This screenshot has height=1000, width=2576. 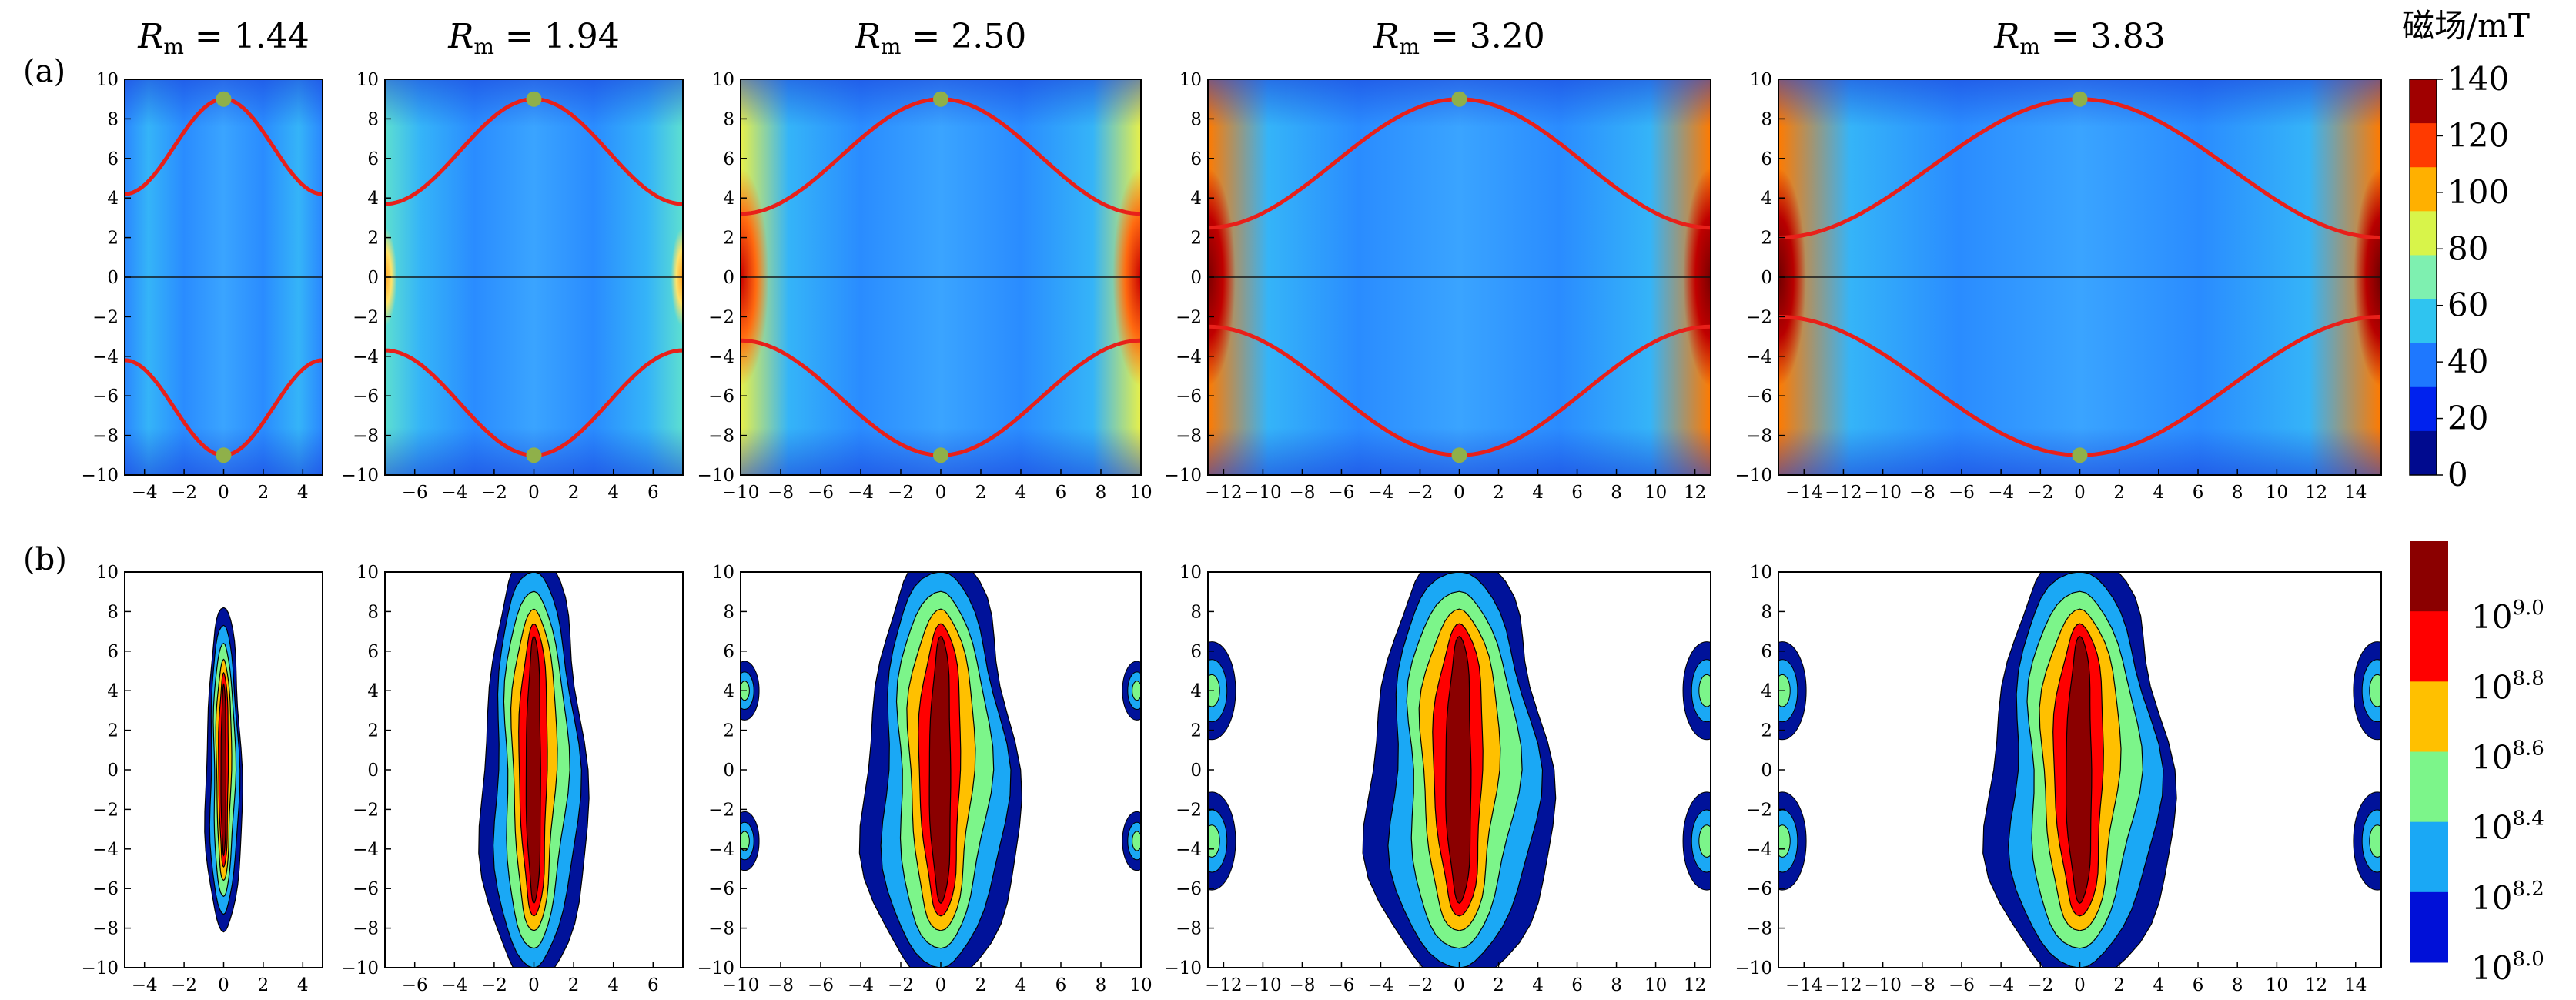 What do you see at coordinates (723, 573) in the screenshot?
I see `panel-b-3-ytick-label: 10` at bounding box center [723, 573].